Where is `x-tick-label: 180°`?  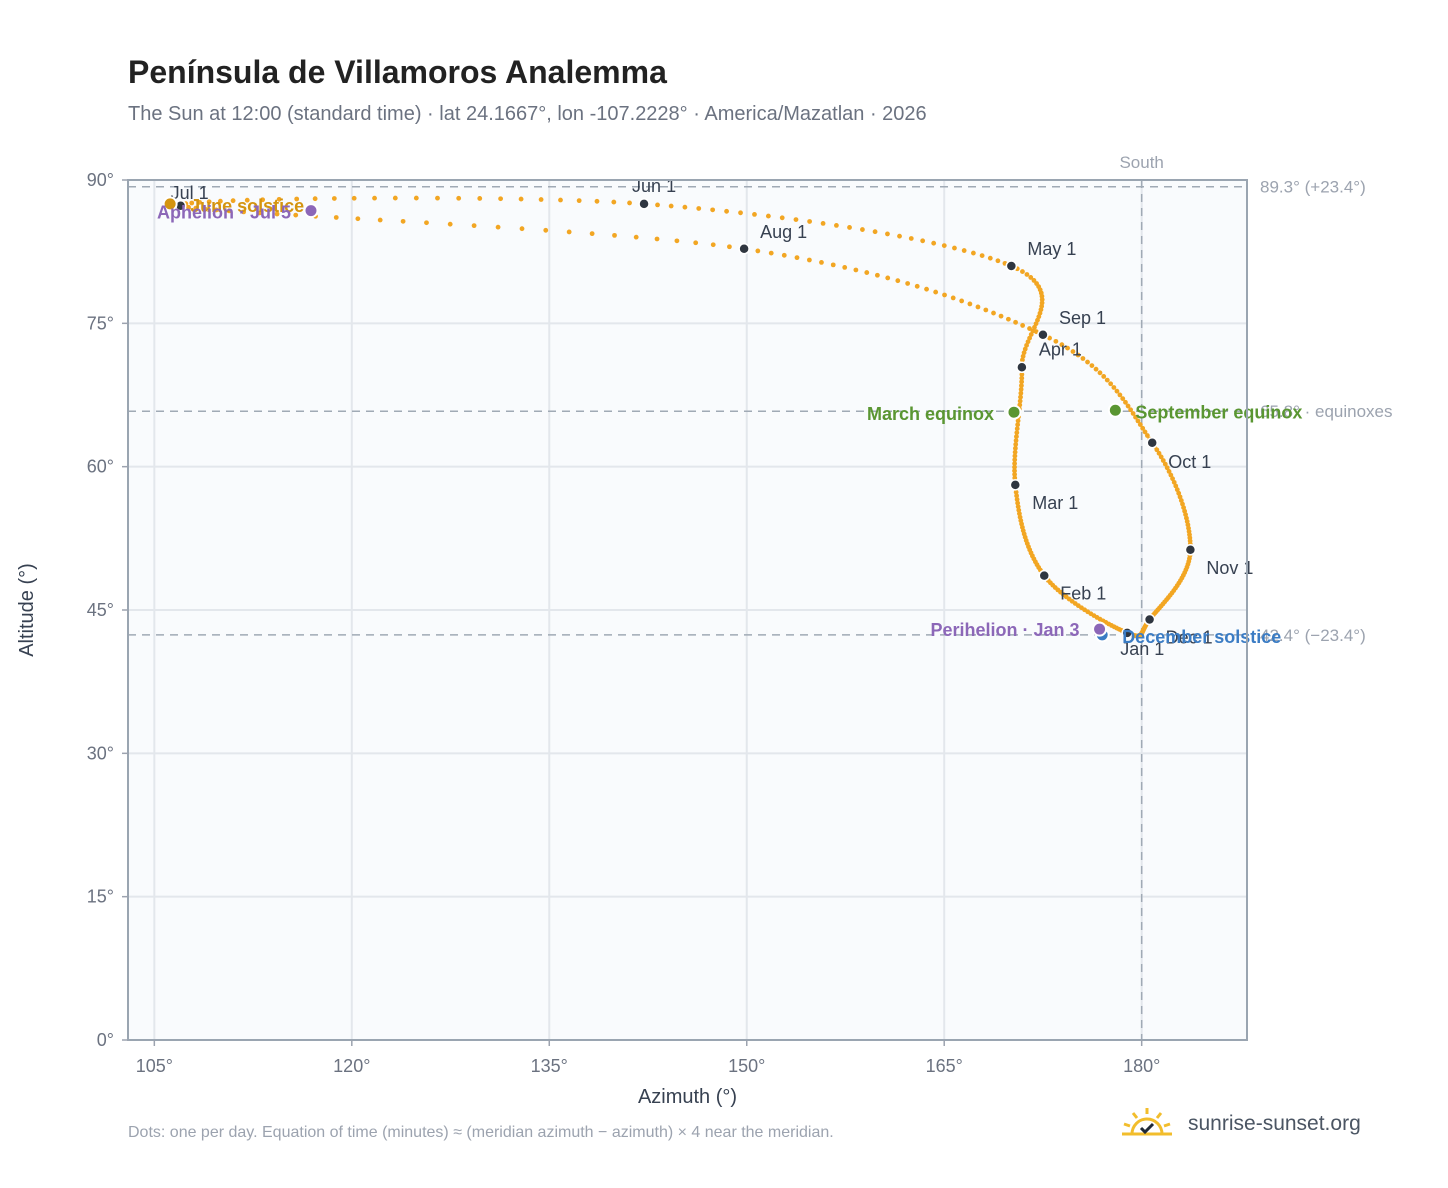 x-tick-label: 180° is located at coordinates (1141, 1066).